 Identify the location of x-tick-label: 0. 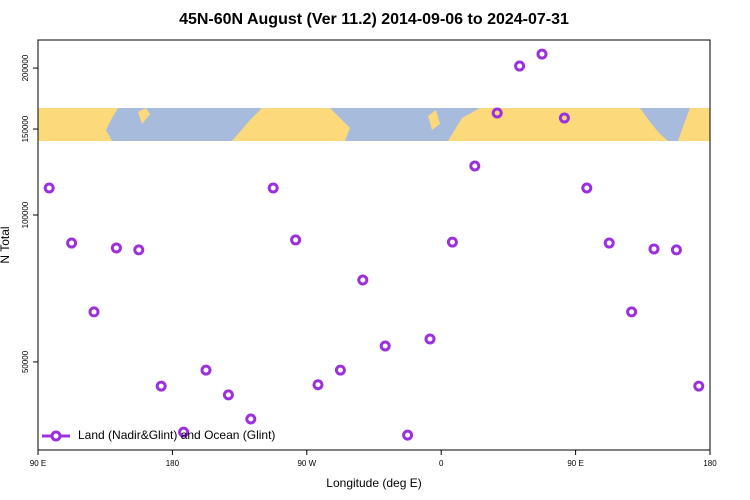
(441, 463).